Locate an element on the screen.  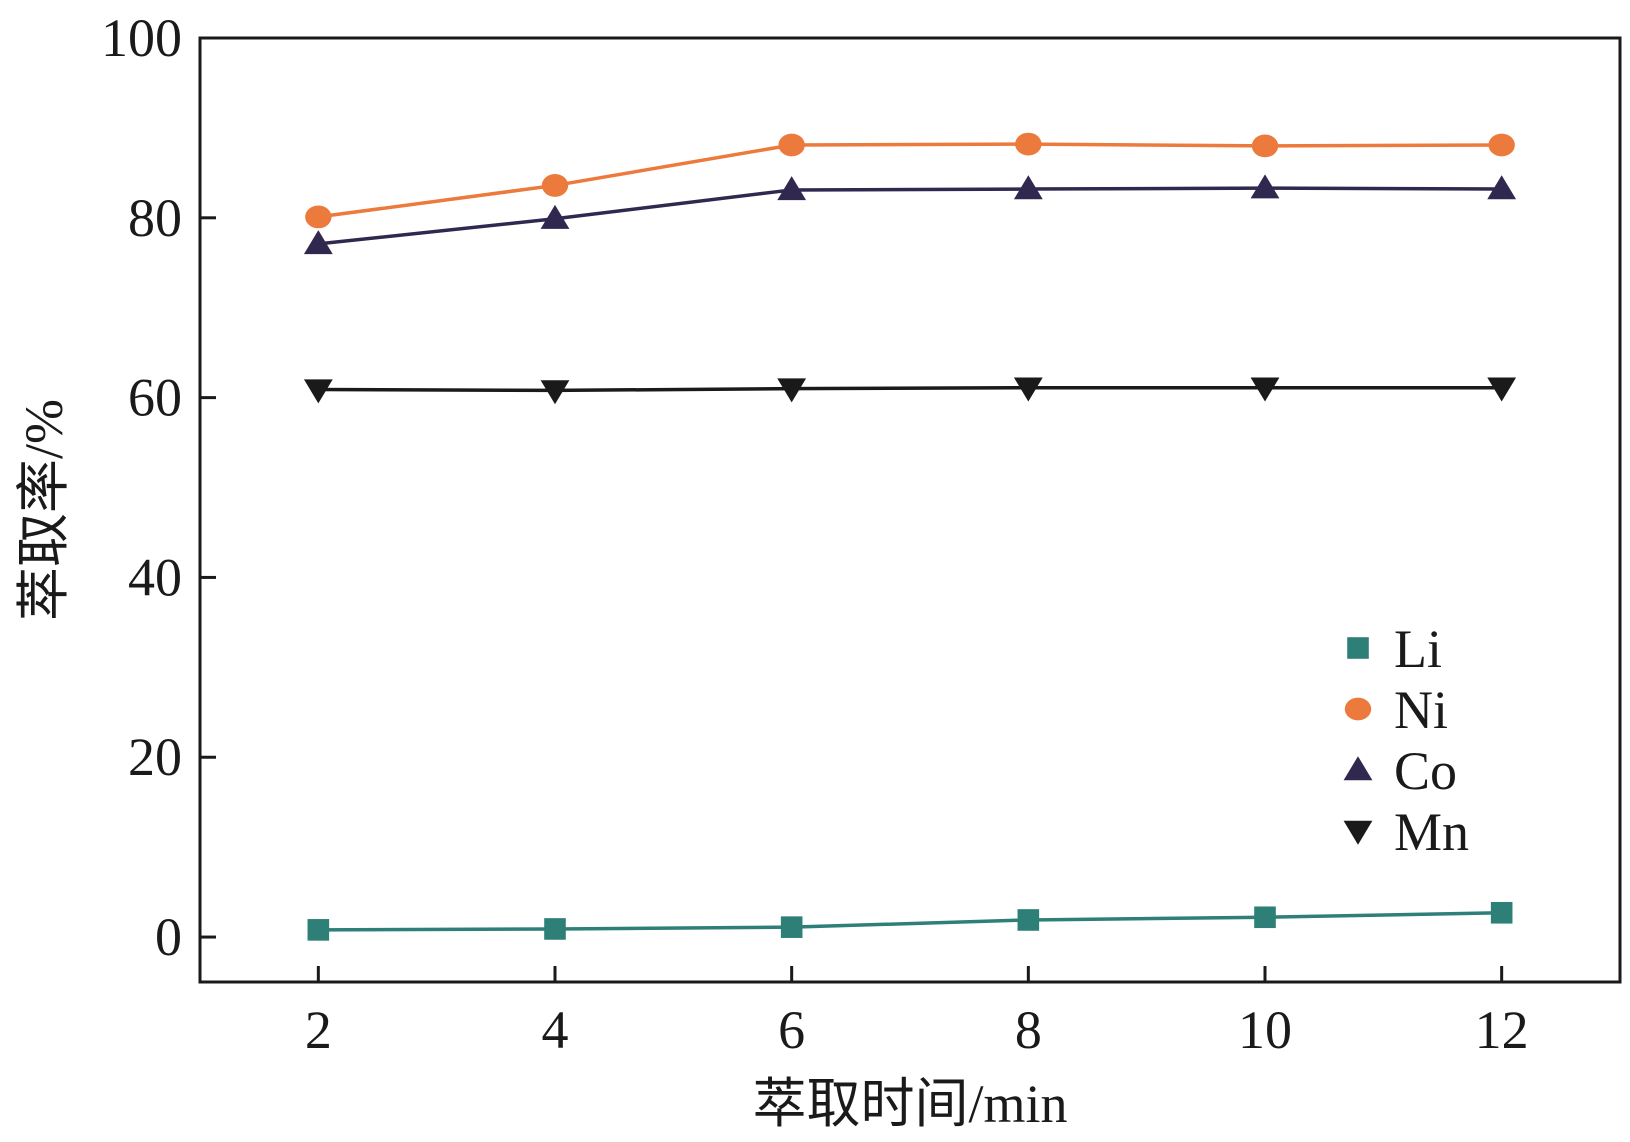
legend-marker-li is located at coordinates (1358, 648).